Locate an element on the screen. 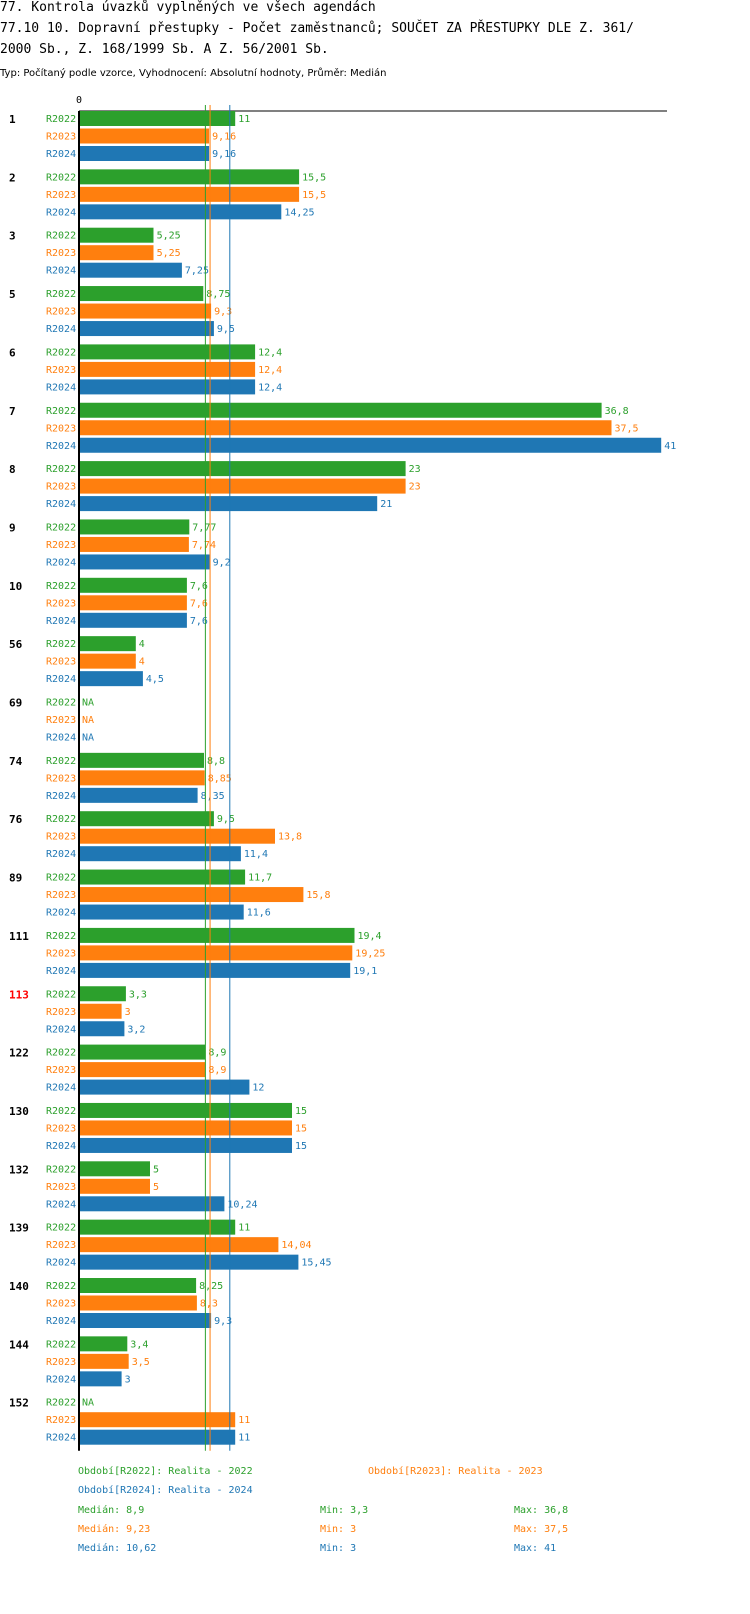 This screenshot has width=750, height=1614. data-label: 7,77 is located at coordinates (204, 527).